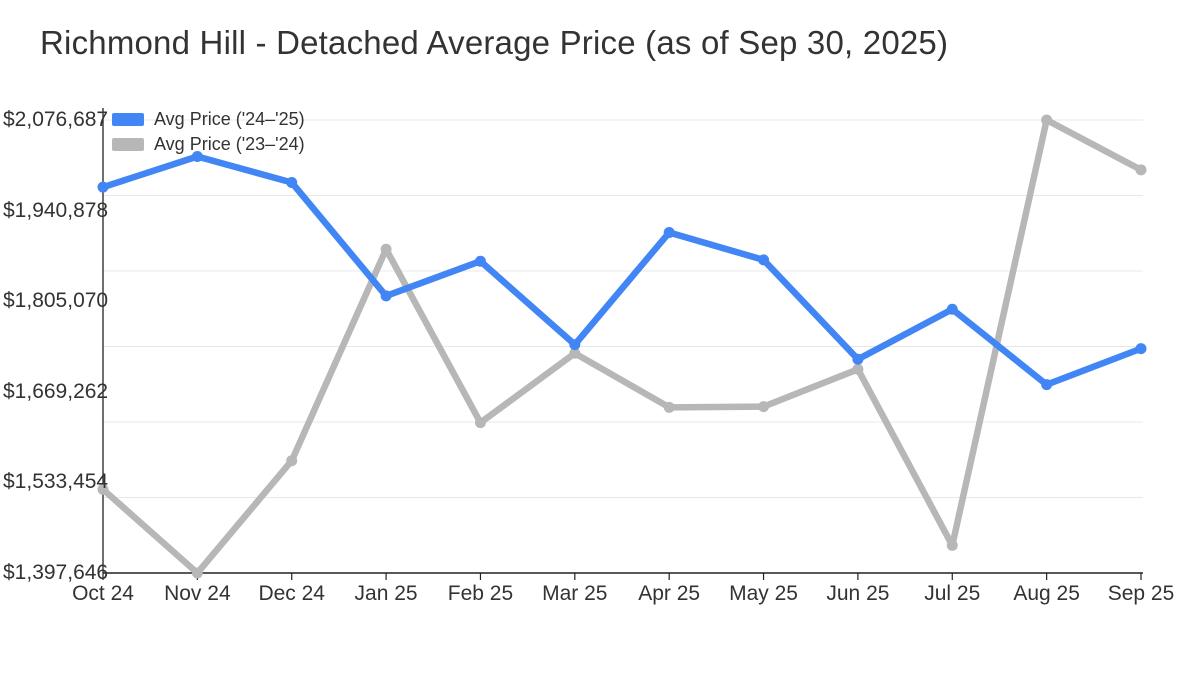 Image resolution: width=1200 pixels, height=675 pixels. I want to click on legend-item-avg-price-24-25: Avg Price ('24–'25), so click(208, 119).